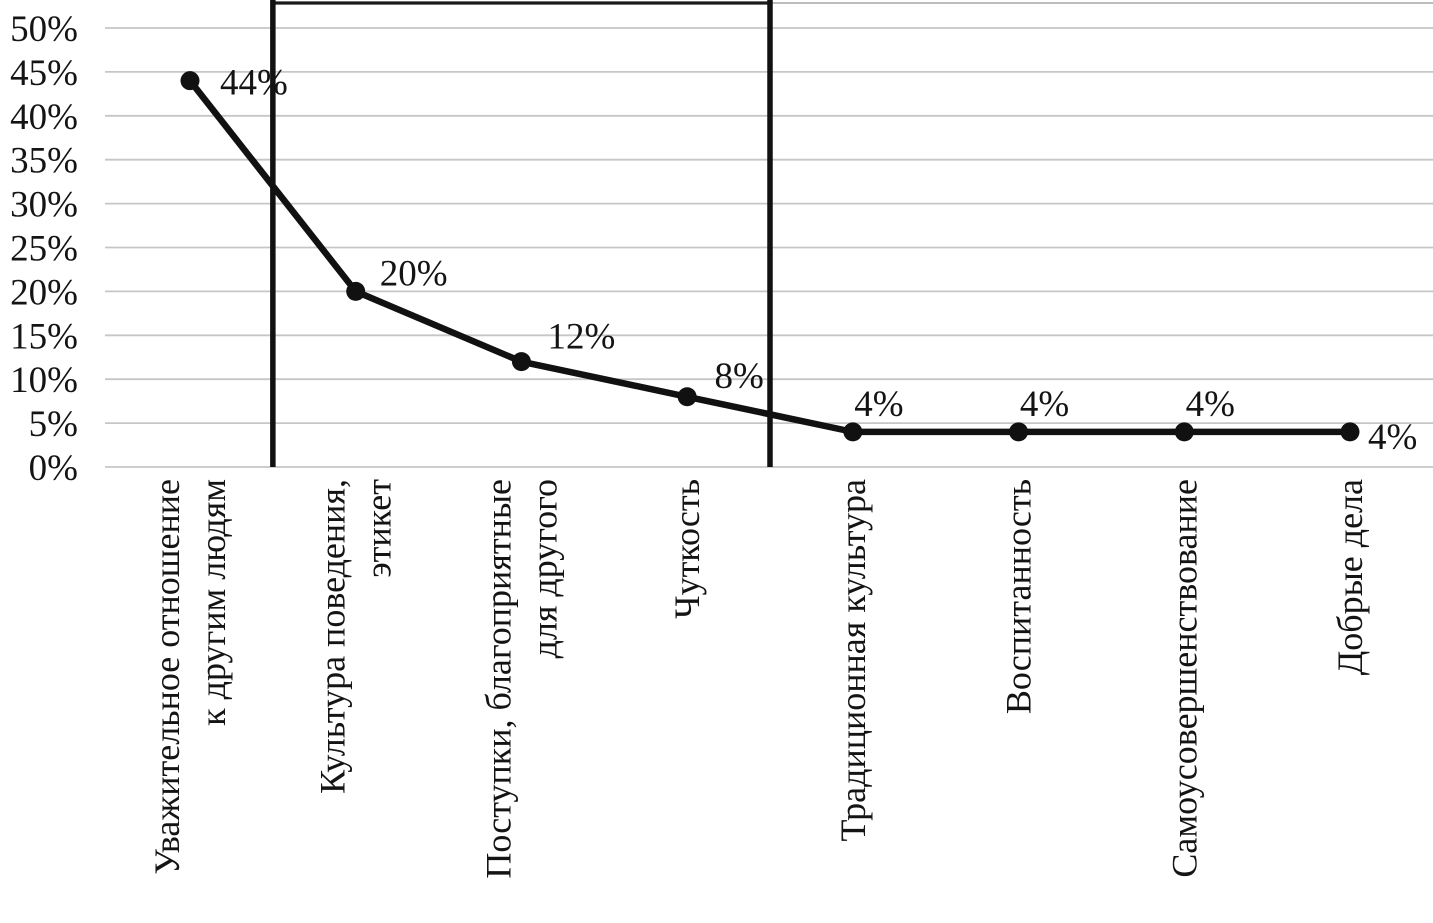  I want to click on y-axis-tick-label: 20%, so click(44, 292).